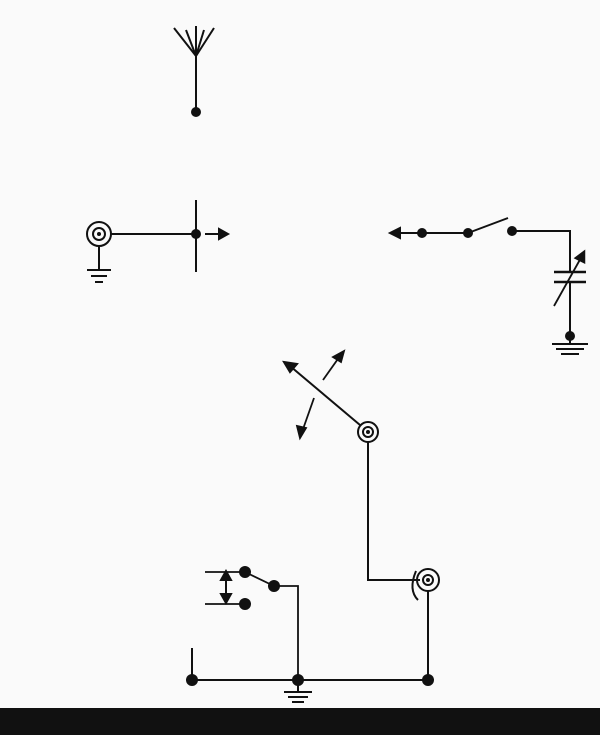 The image size is (600, 735). I want to click on whip-wire-b, so click(541, 251).